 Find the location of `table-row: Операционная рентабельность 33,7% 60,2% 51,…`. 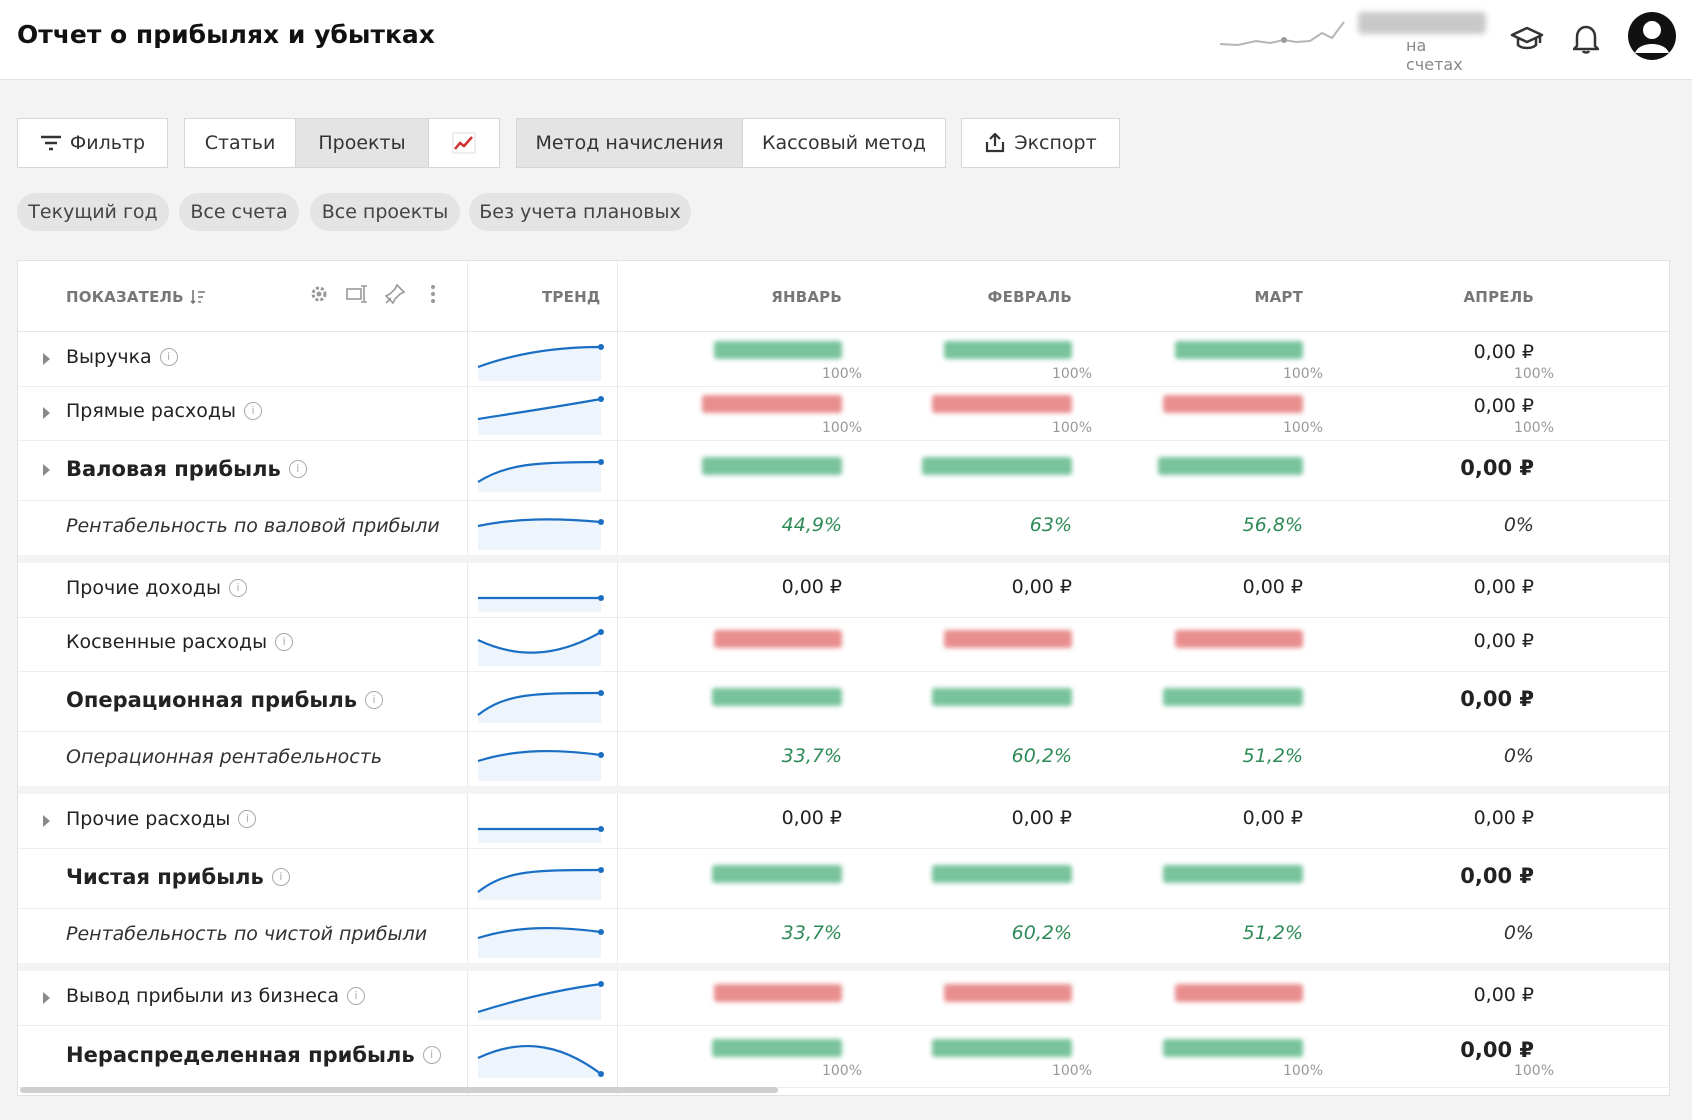

table-row: Операционная рентабельность 33,7% 60,2% 51,… is located at coordinates (843, 762).